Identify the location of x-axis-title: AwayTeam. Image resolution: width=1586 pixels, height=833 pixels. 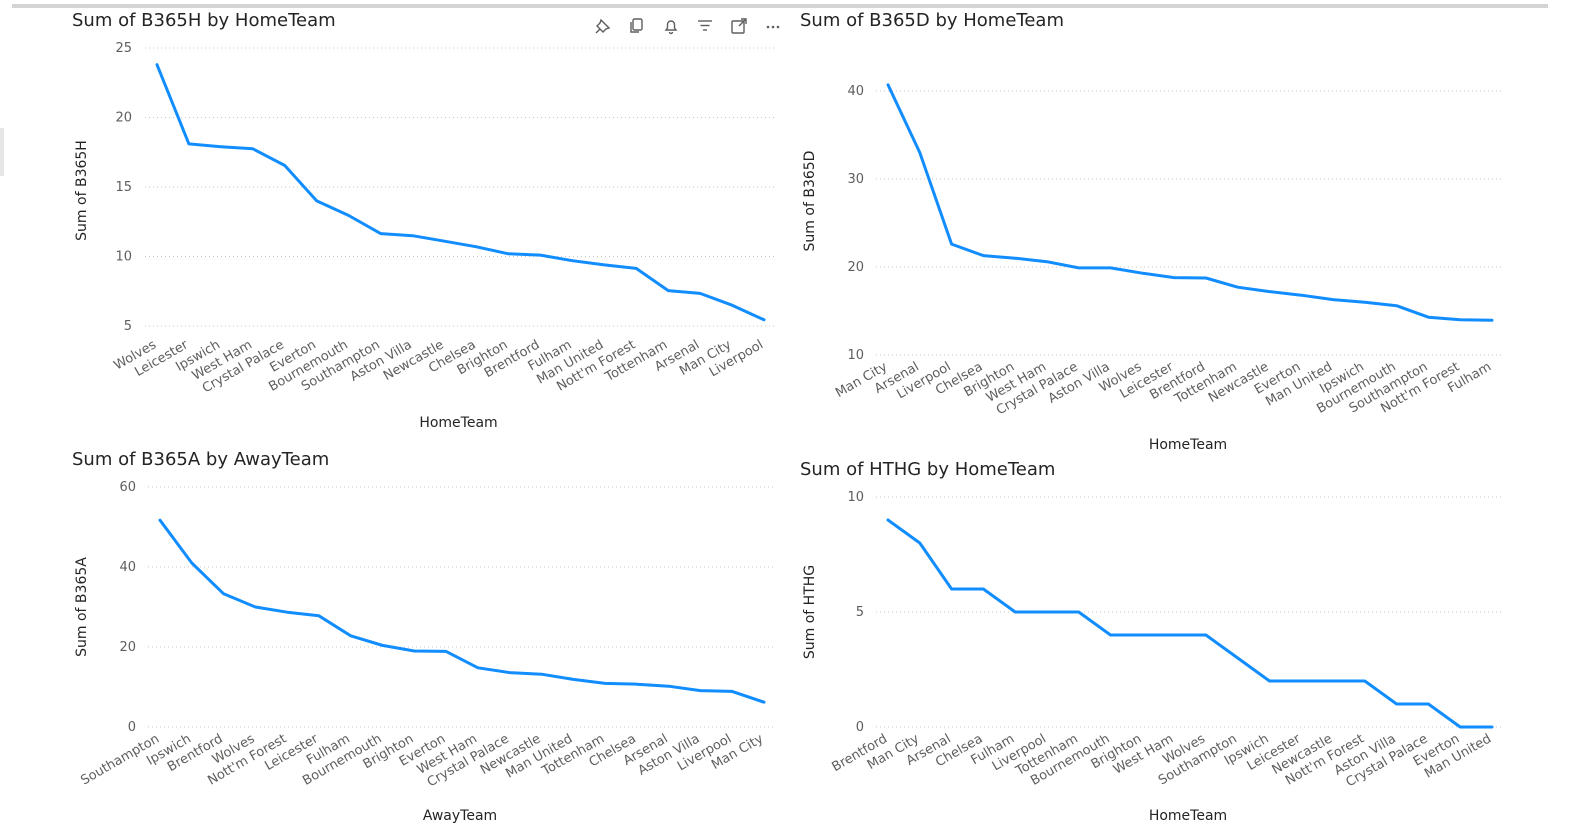
(460, 816).